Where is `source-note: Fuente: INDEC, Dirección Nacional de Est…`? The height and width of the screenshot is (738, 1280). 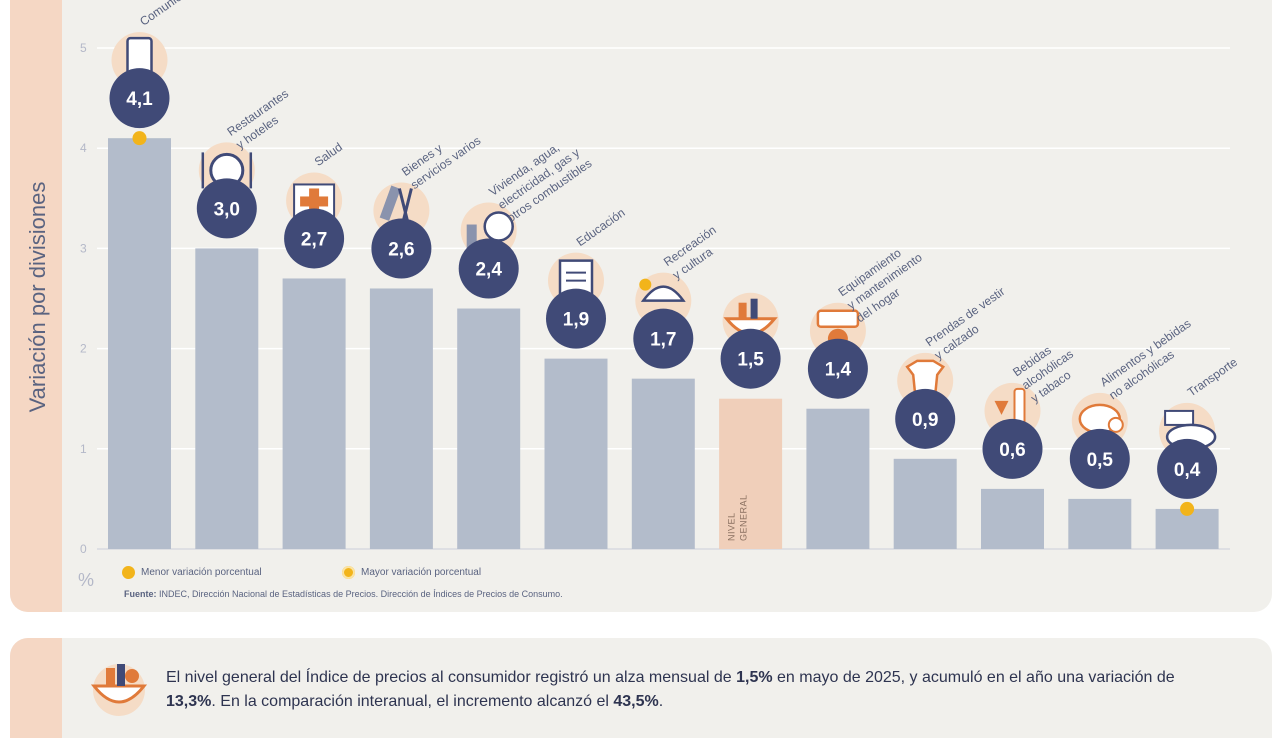 source-note: Fuente: INDEC, Dirección Nacional de Est… is located at coordinates (343, 594).